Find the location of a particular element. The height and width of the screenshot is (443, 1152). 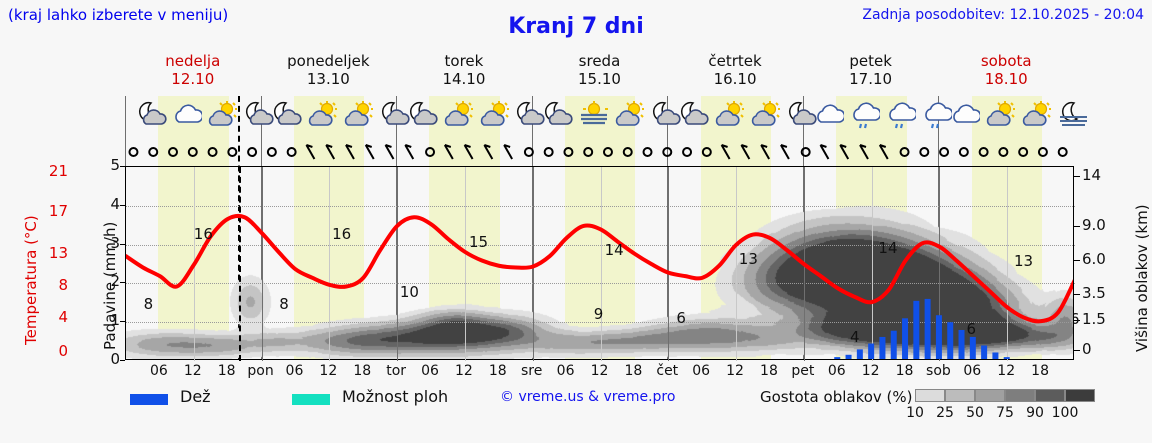

temp-tick: 13 is located at coordinates (58, 253).